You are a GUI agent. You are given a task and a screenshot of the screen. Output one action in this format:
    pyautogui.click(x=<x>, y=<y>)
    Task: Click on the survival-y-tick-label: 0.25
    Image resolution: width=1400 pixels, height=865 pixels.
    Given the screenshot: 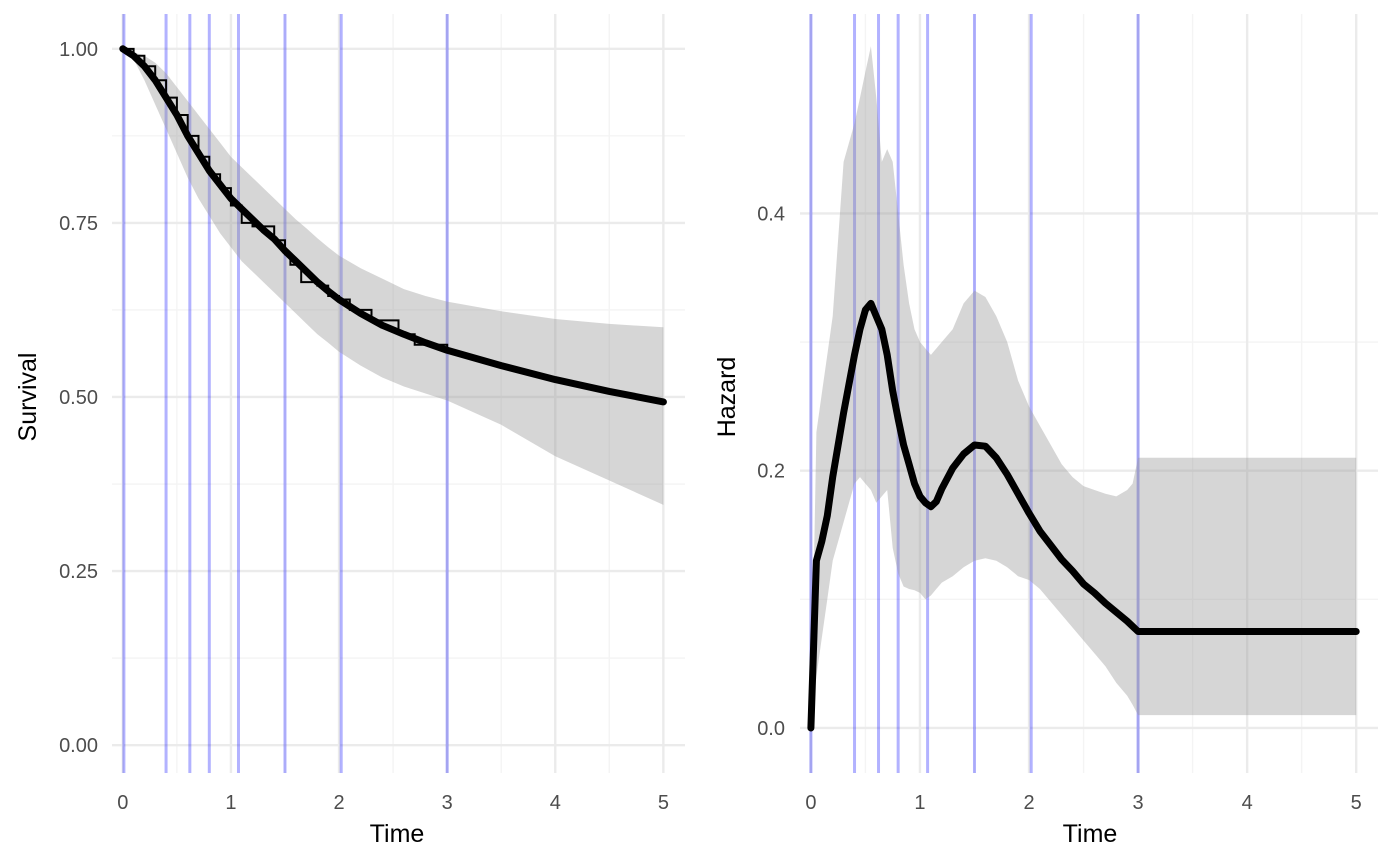 What is the action you would take?
    pyautogui.click(x=78, y=572)
    